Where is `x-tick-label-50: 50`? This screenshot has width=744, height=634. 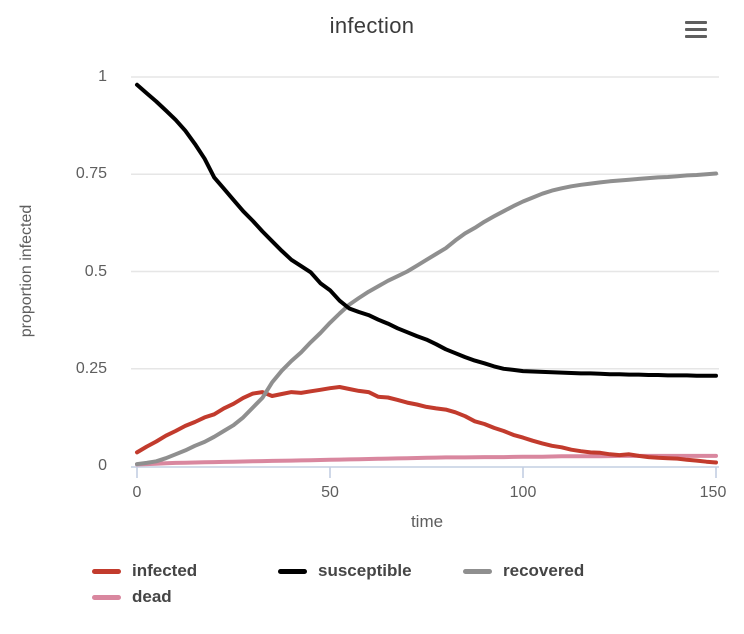
x-tick-label-50: 50 is located at coordinates (330, 492).